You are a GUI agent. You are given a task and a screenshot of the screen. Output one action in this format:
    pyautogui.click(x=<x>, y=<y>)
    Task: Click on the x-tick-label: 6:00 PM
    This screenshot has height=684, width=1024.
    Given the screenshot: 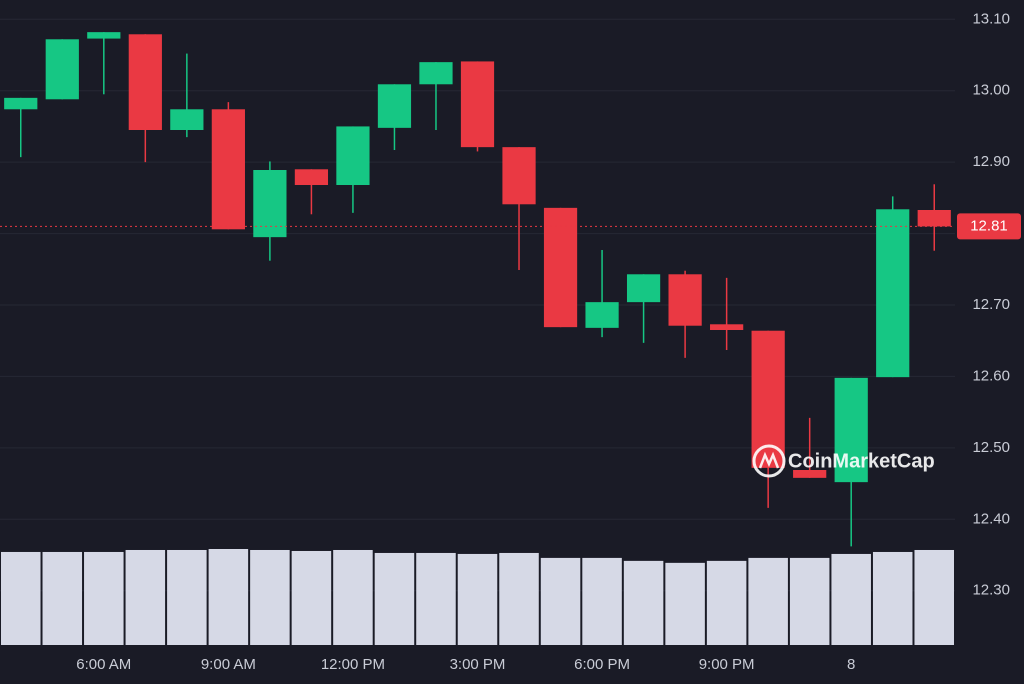 What is the action you would take?
    pyautogui.click(x=602, y=664)
    